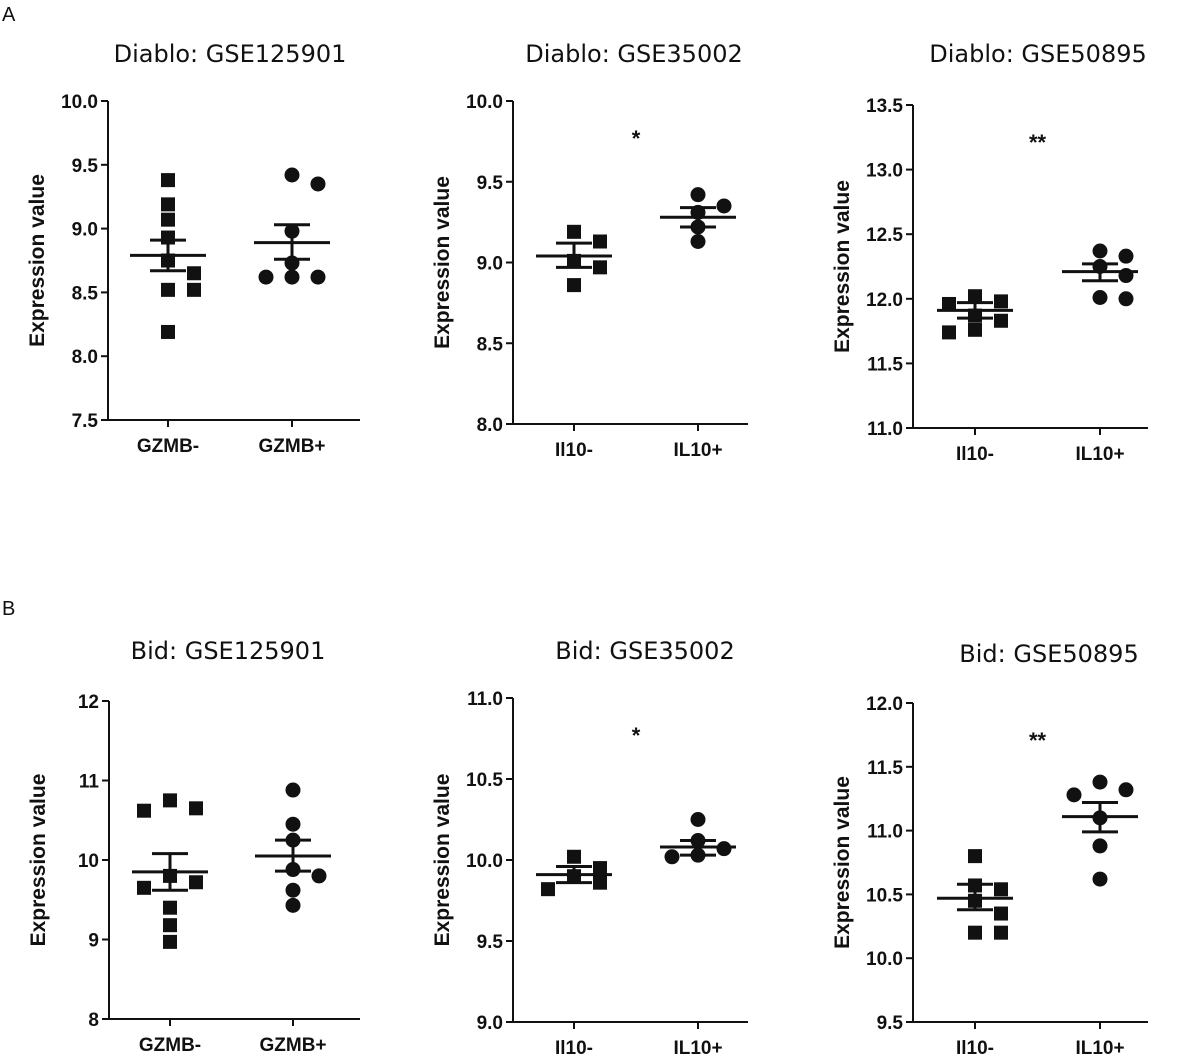  Describe the element at coordinates (9, 609) in the screenshot. I see `panel-label-b: B` at that location.